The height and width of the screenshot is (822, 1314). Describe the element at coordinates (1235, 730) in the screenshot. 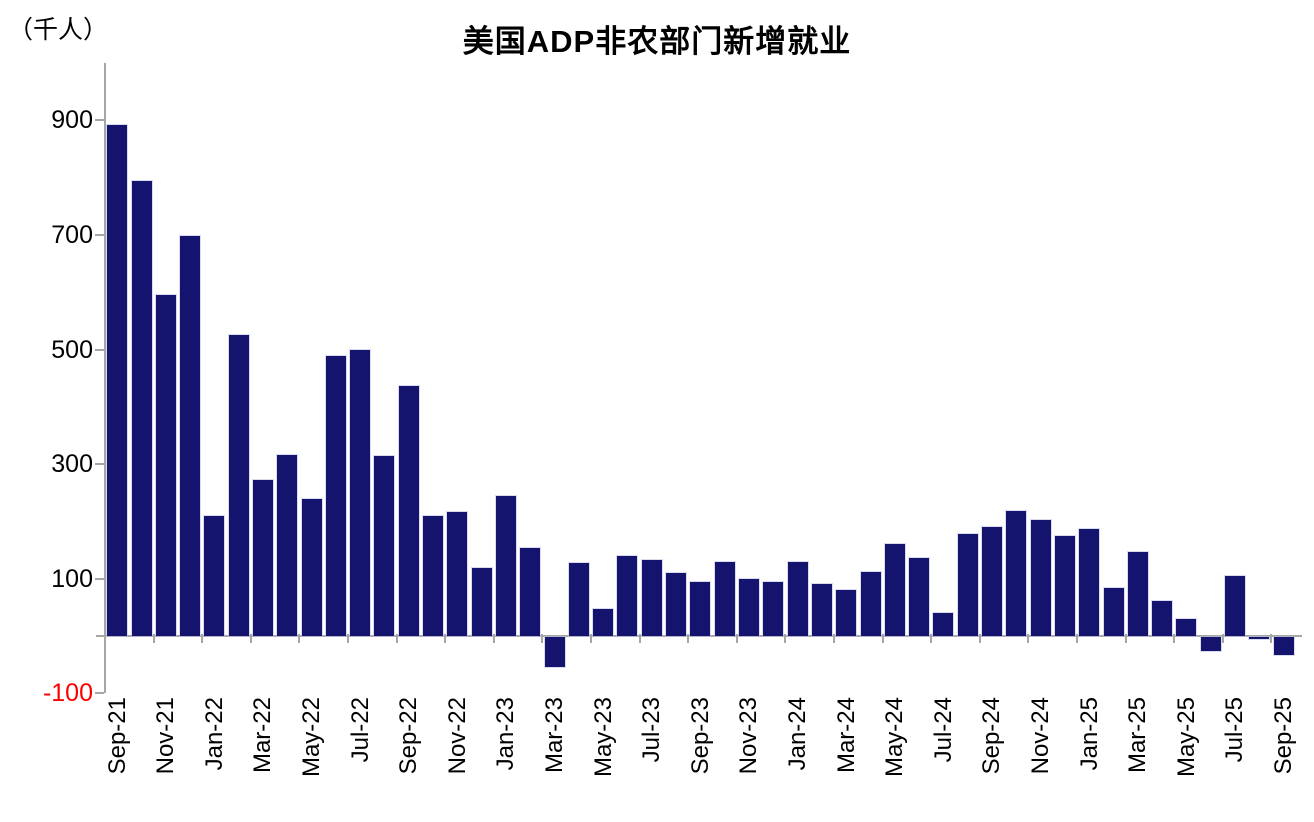

I see `x-tick-label: Jul-25` at that location.